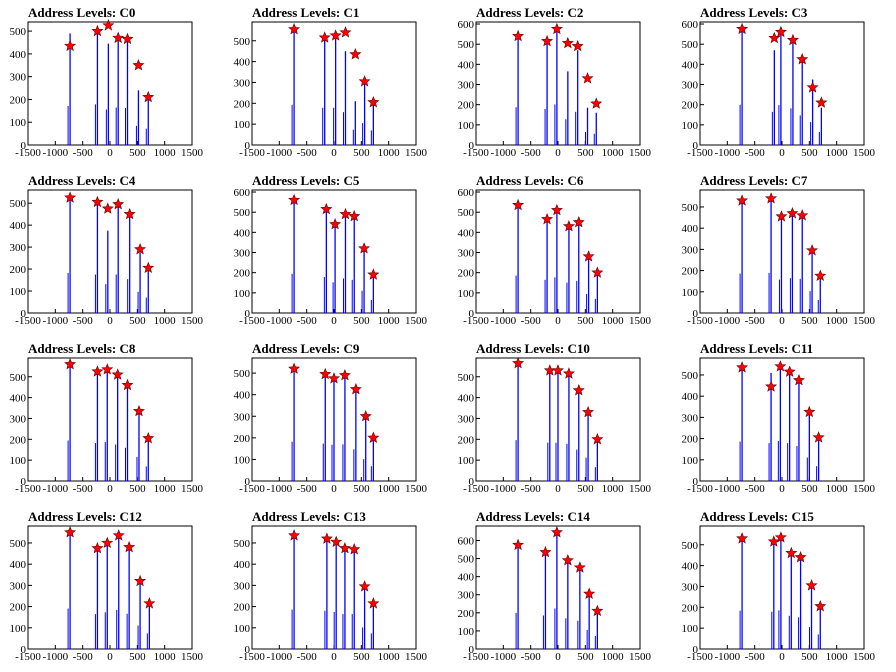 The image size is (896, 672). I want to click on chart-title: Address Levels: C15, so click(757, 516).